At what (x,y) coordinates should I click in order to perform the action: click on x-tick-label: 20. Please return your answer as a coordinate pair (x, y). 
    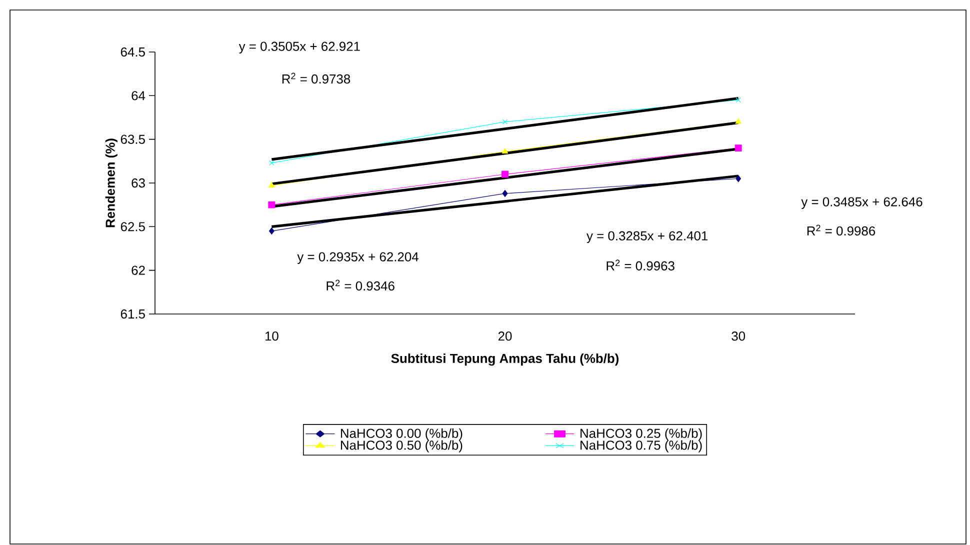
    Looking at the image, I should click on (505, 336).